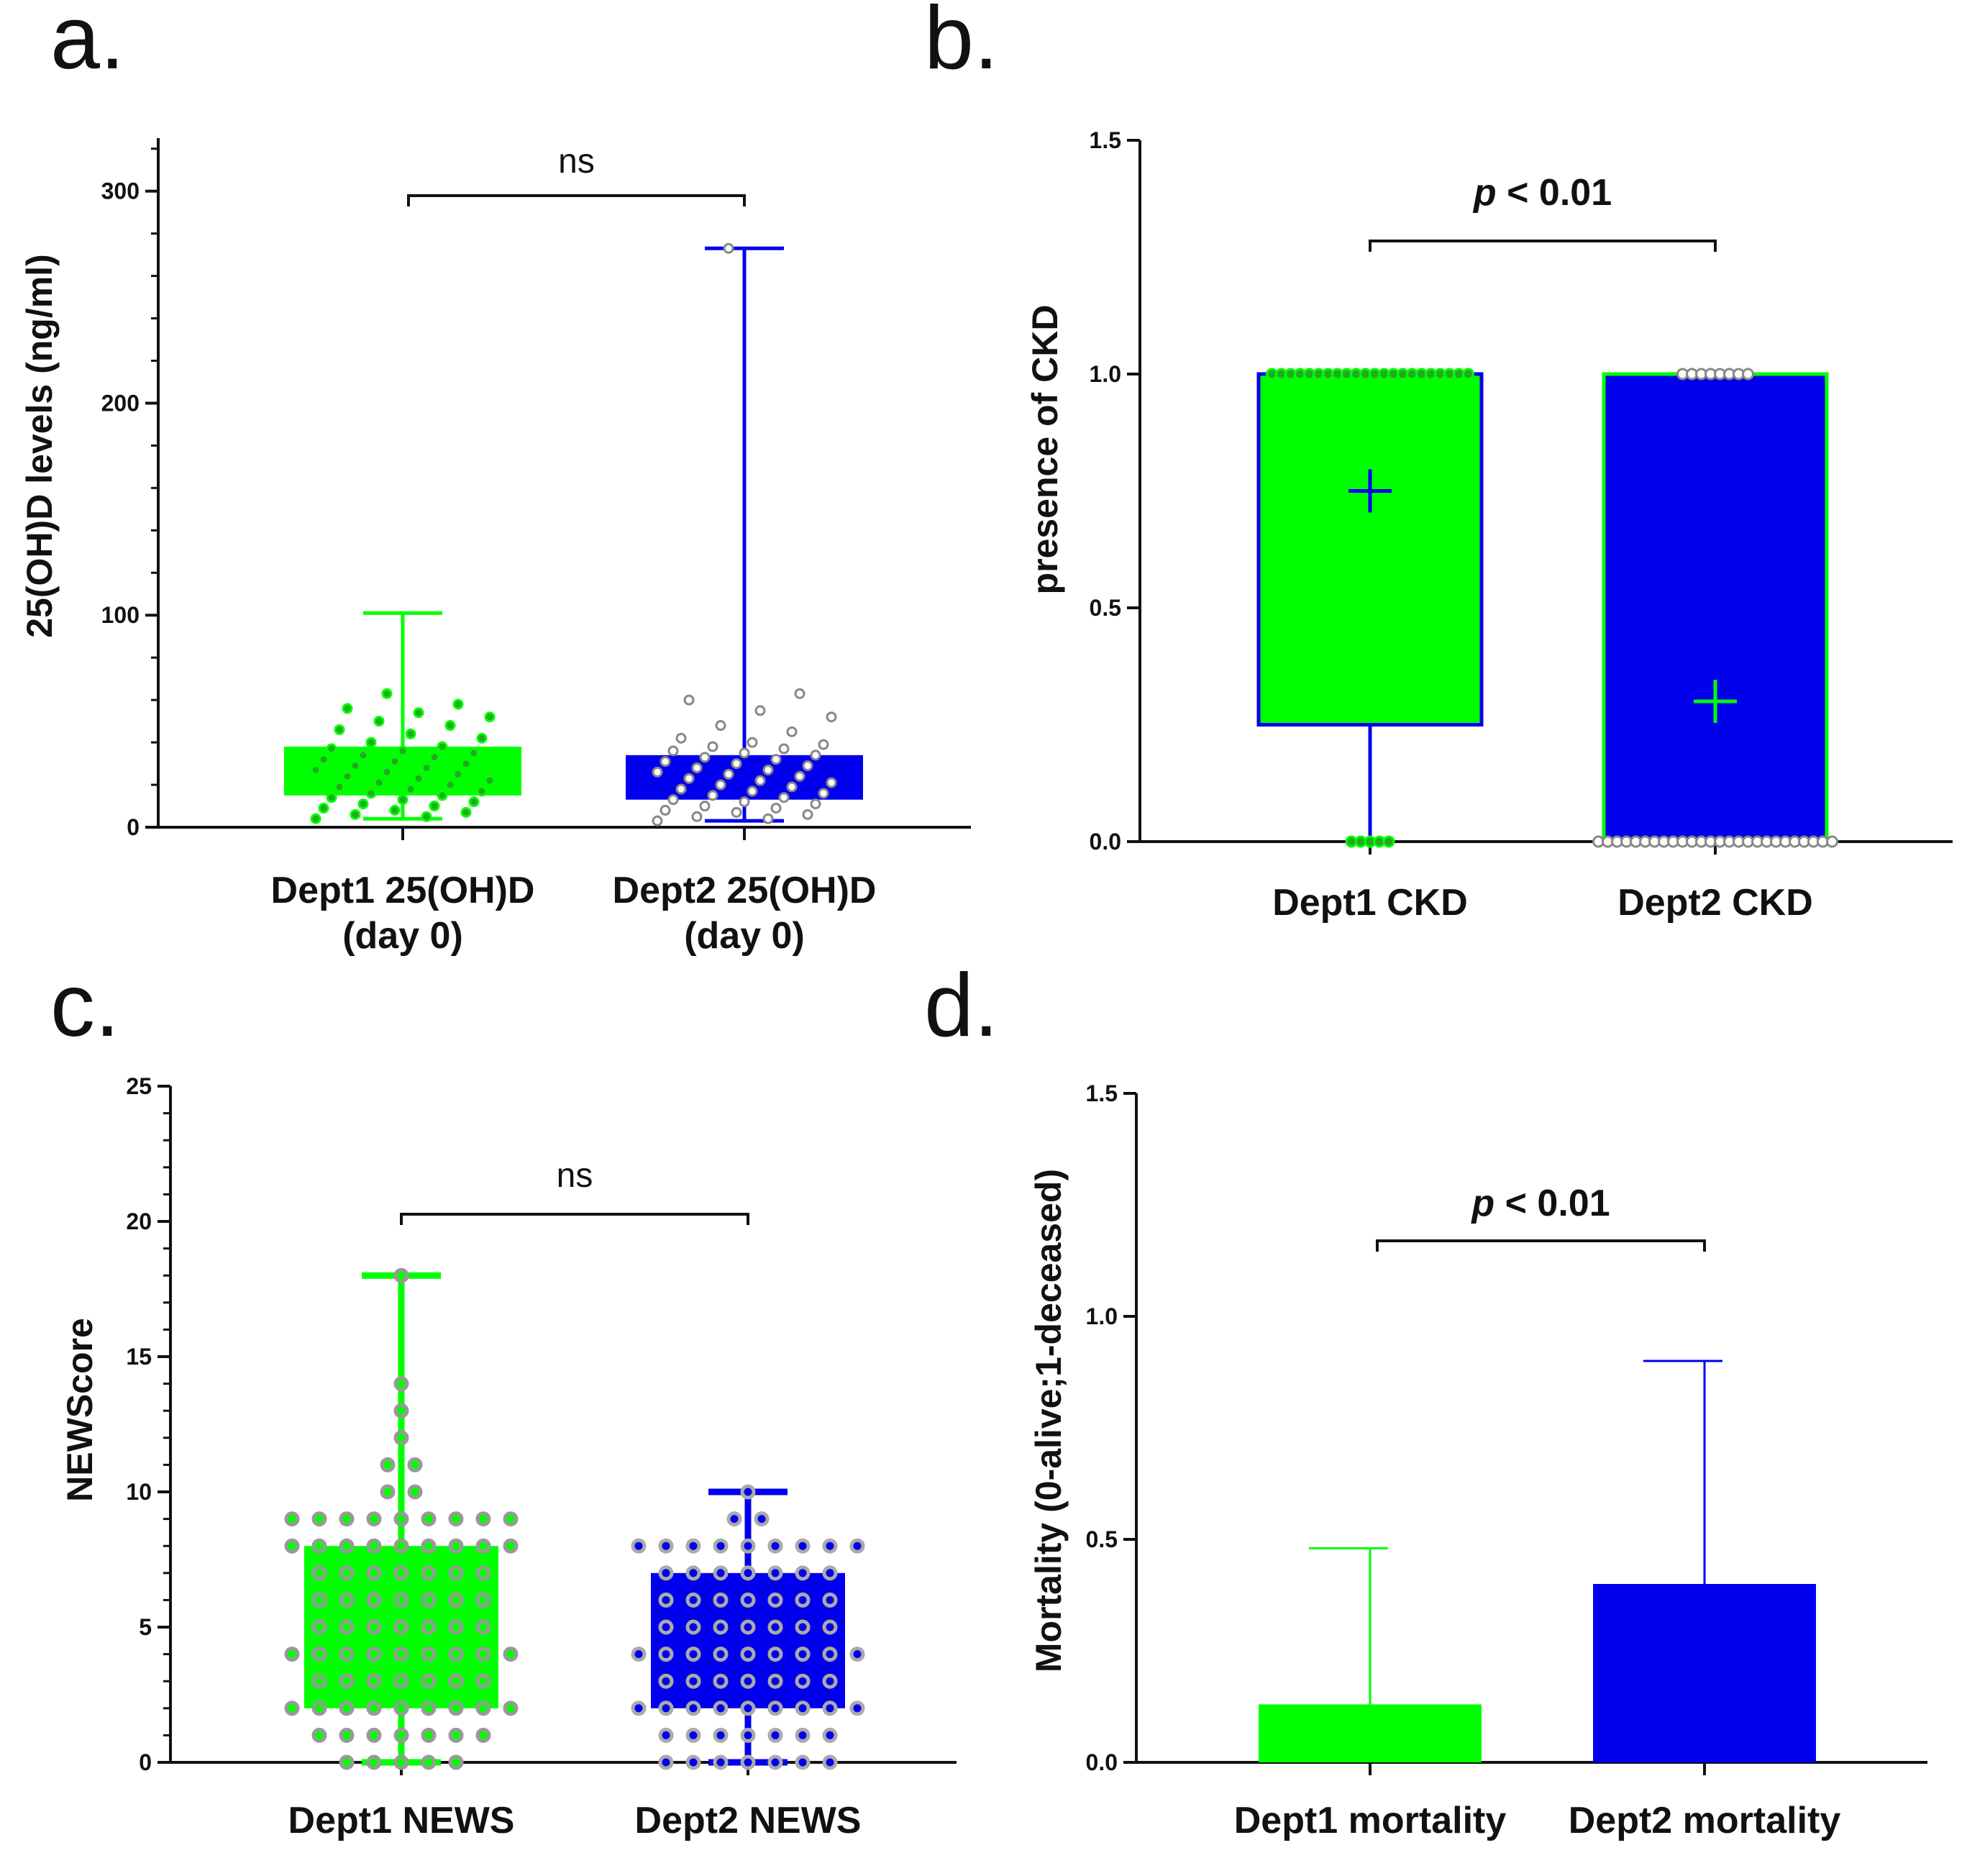  What do you see at coordinates (139, 1086) in the screenshot?
I see `y-tick-label: 25` at bounding box center [139, 1086].